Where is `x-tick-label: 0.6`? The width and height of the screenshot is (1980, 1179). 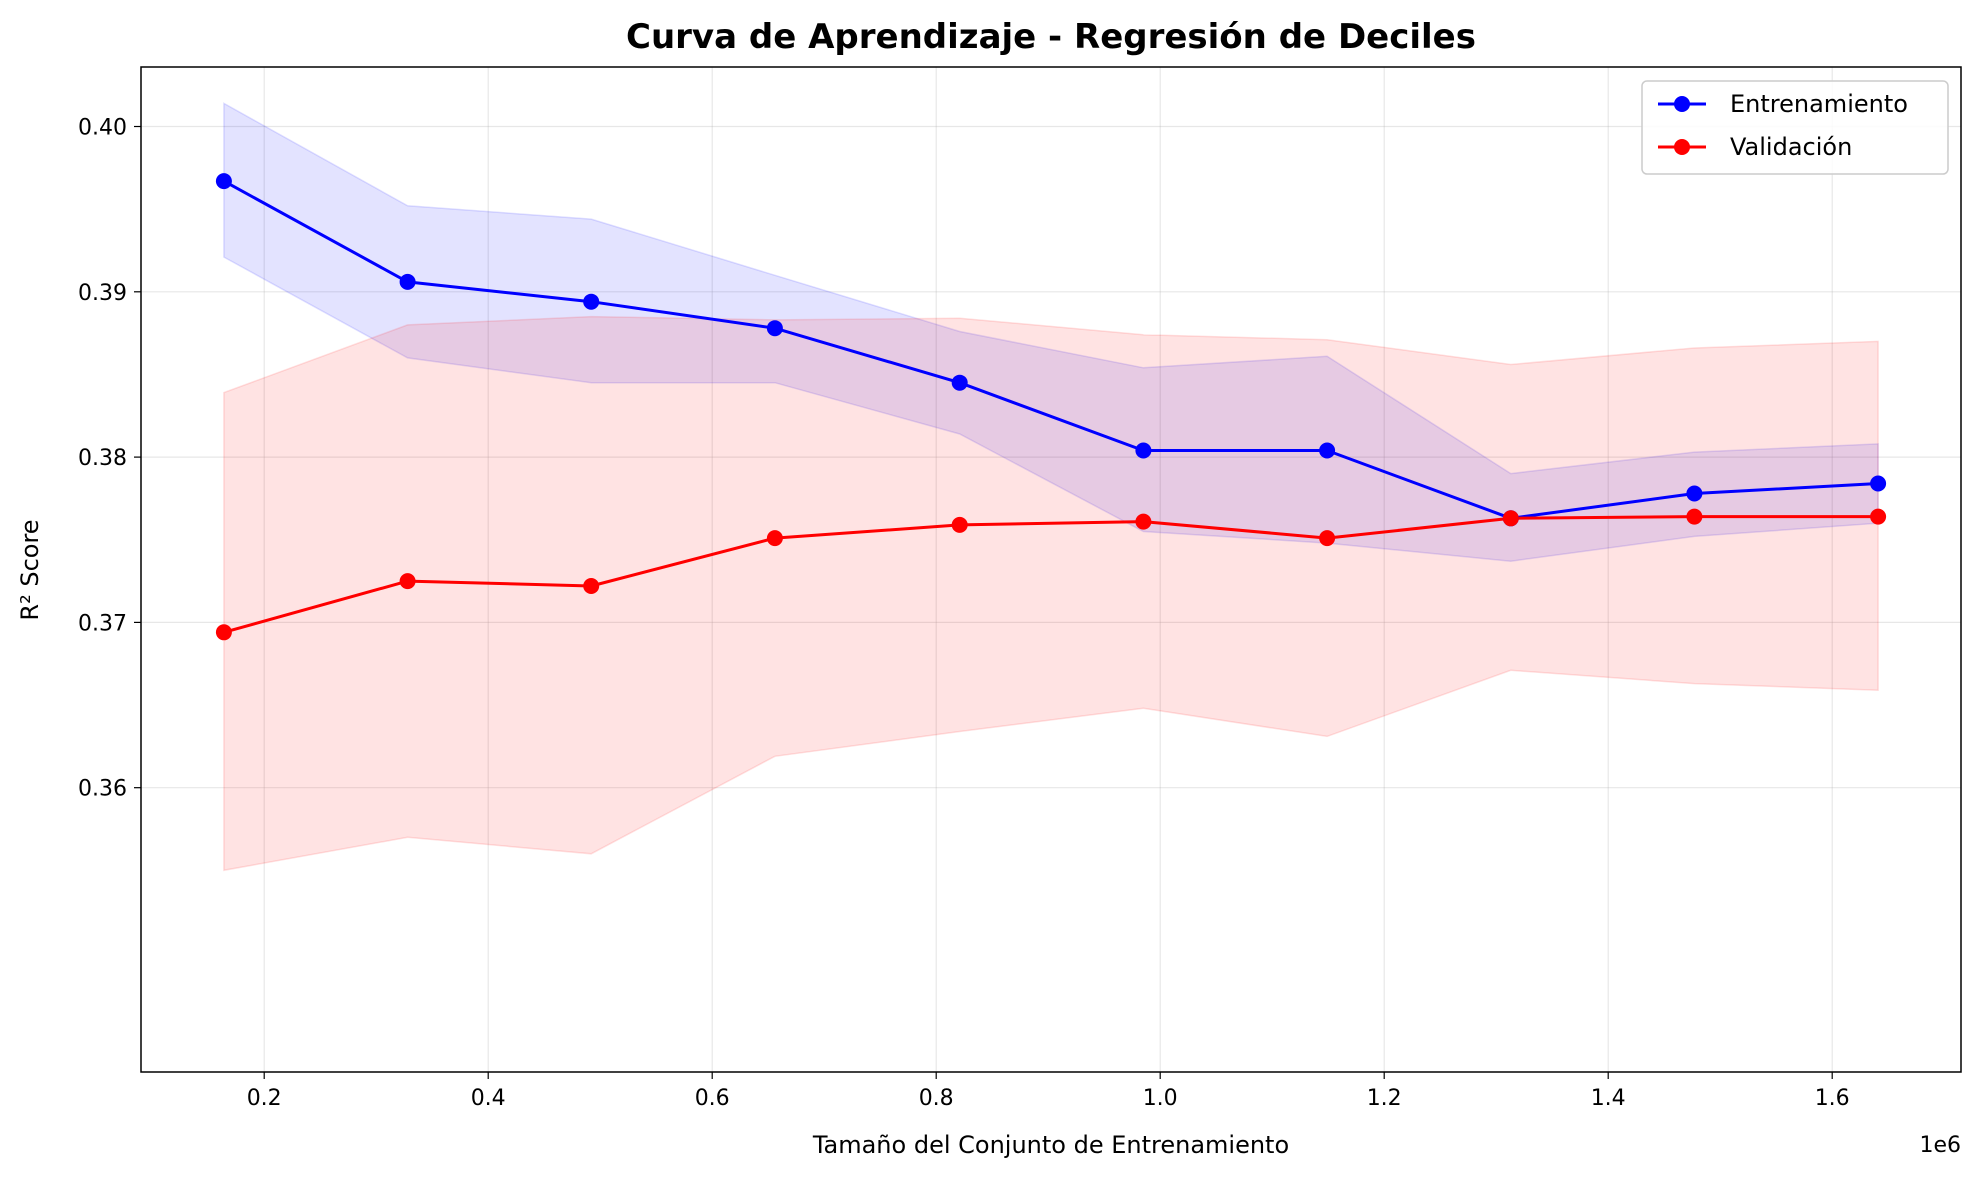
x-tick-label: 0.6 is located at coordinates (712, 1098).